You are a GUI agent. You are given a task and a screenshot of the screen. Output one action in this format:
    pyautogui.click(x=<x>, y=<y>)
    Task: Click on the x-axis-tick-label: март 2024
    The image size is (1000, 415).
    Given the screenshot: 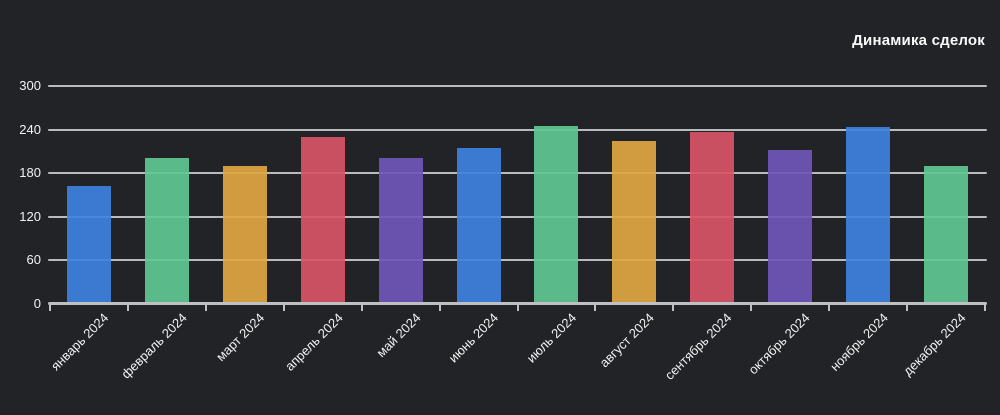 What is the action you would take?
    pyautogui.click(x=240, y=337)
    